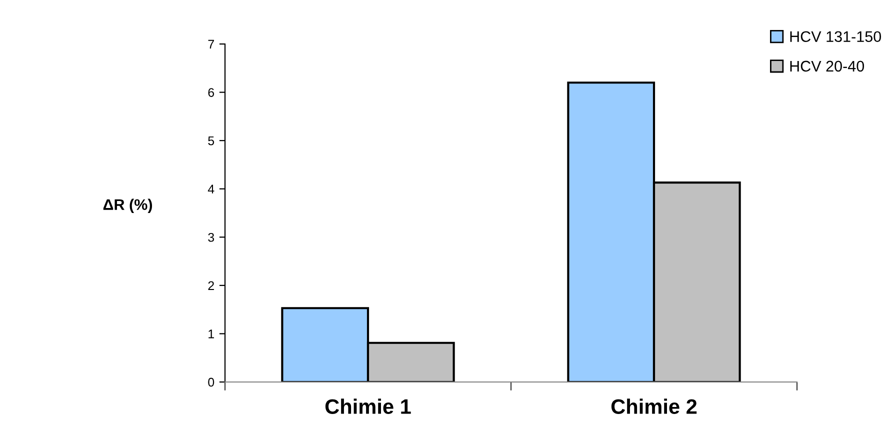 The image size is (895, 429). Describe the element at coordinates (211, 92) in the screenshot. I see `y-tick-label: 6` at that location.